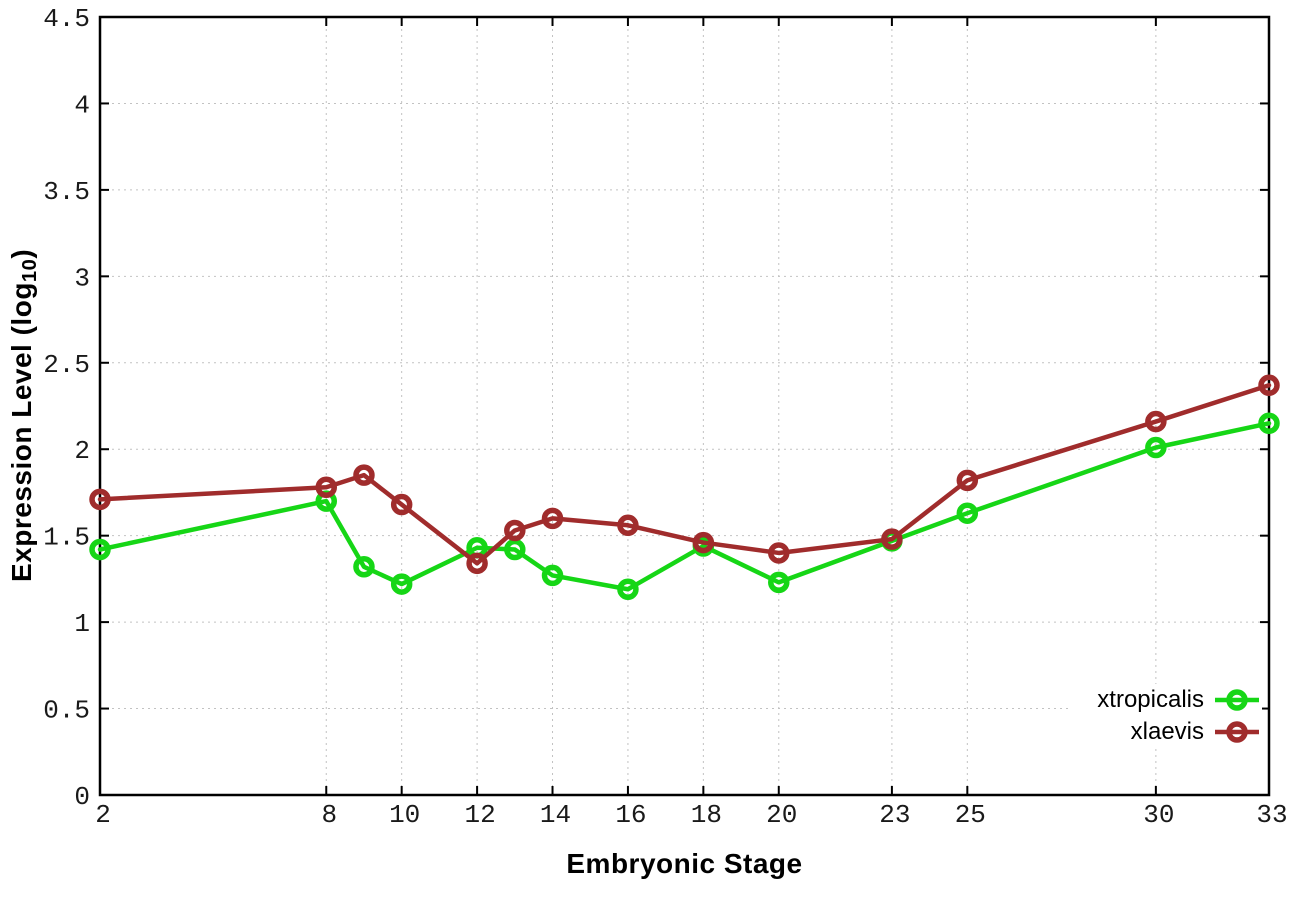  What do you see at coordinates (82, 278) in the screenshot?
I see `y-tick-label: 3` at bounding box center [82, 278].